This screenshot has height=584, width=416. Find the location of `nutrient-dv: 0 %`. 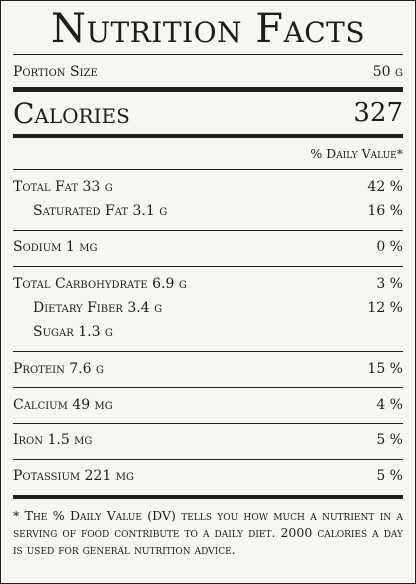

nutrient-dv: 0 % is located at coordinates (389, 247).